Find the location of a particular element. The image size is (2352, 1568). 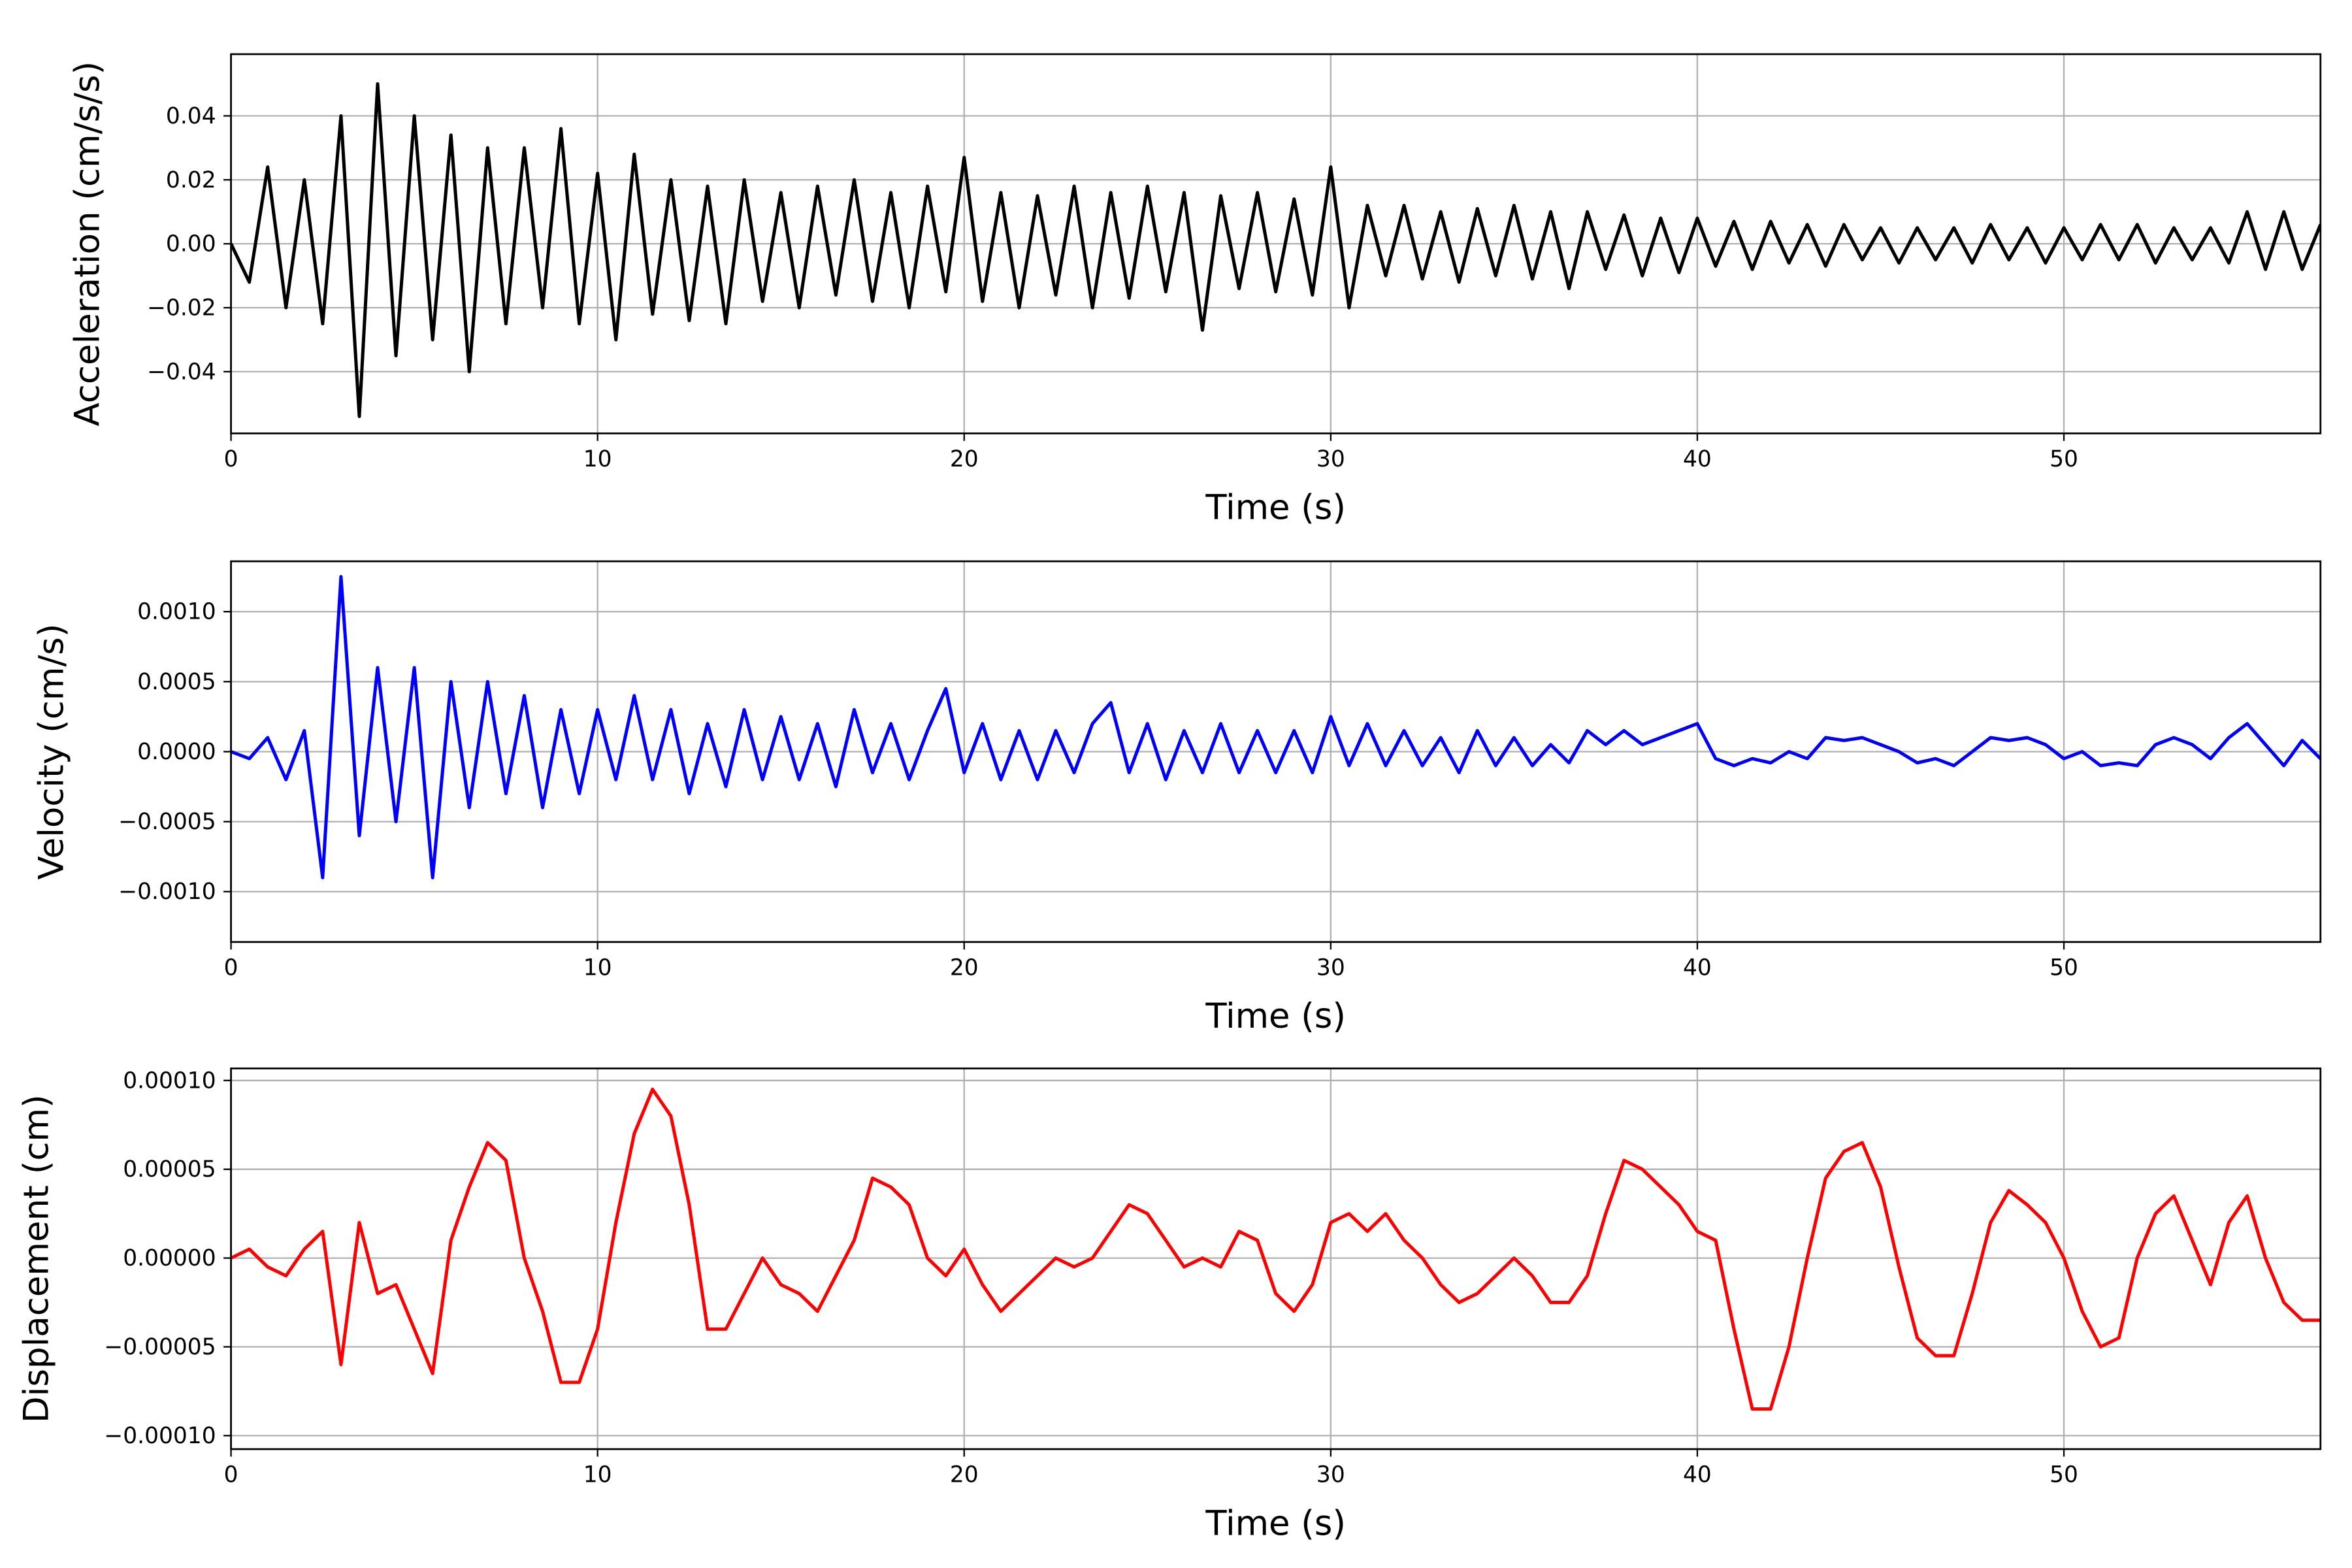

y-tick-label: 0.00 is located at coordinates (191, 244).